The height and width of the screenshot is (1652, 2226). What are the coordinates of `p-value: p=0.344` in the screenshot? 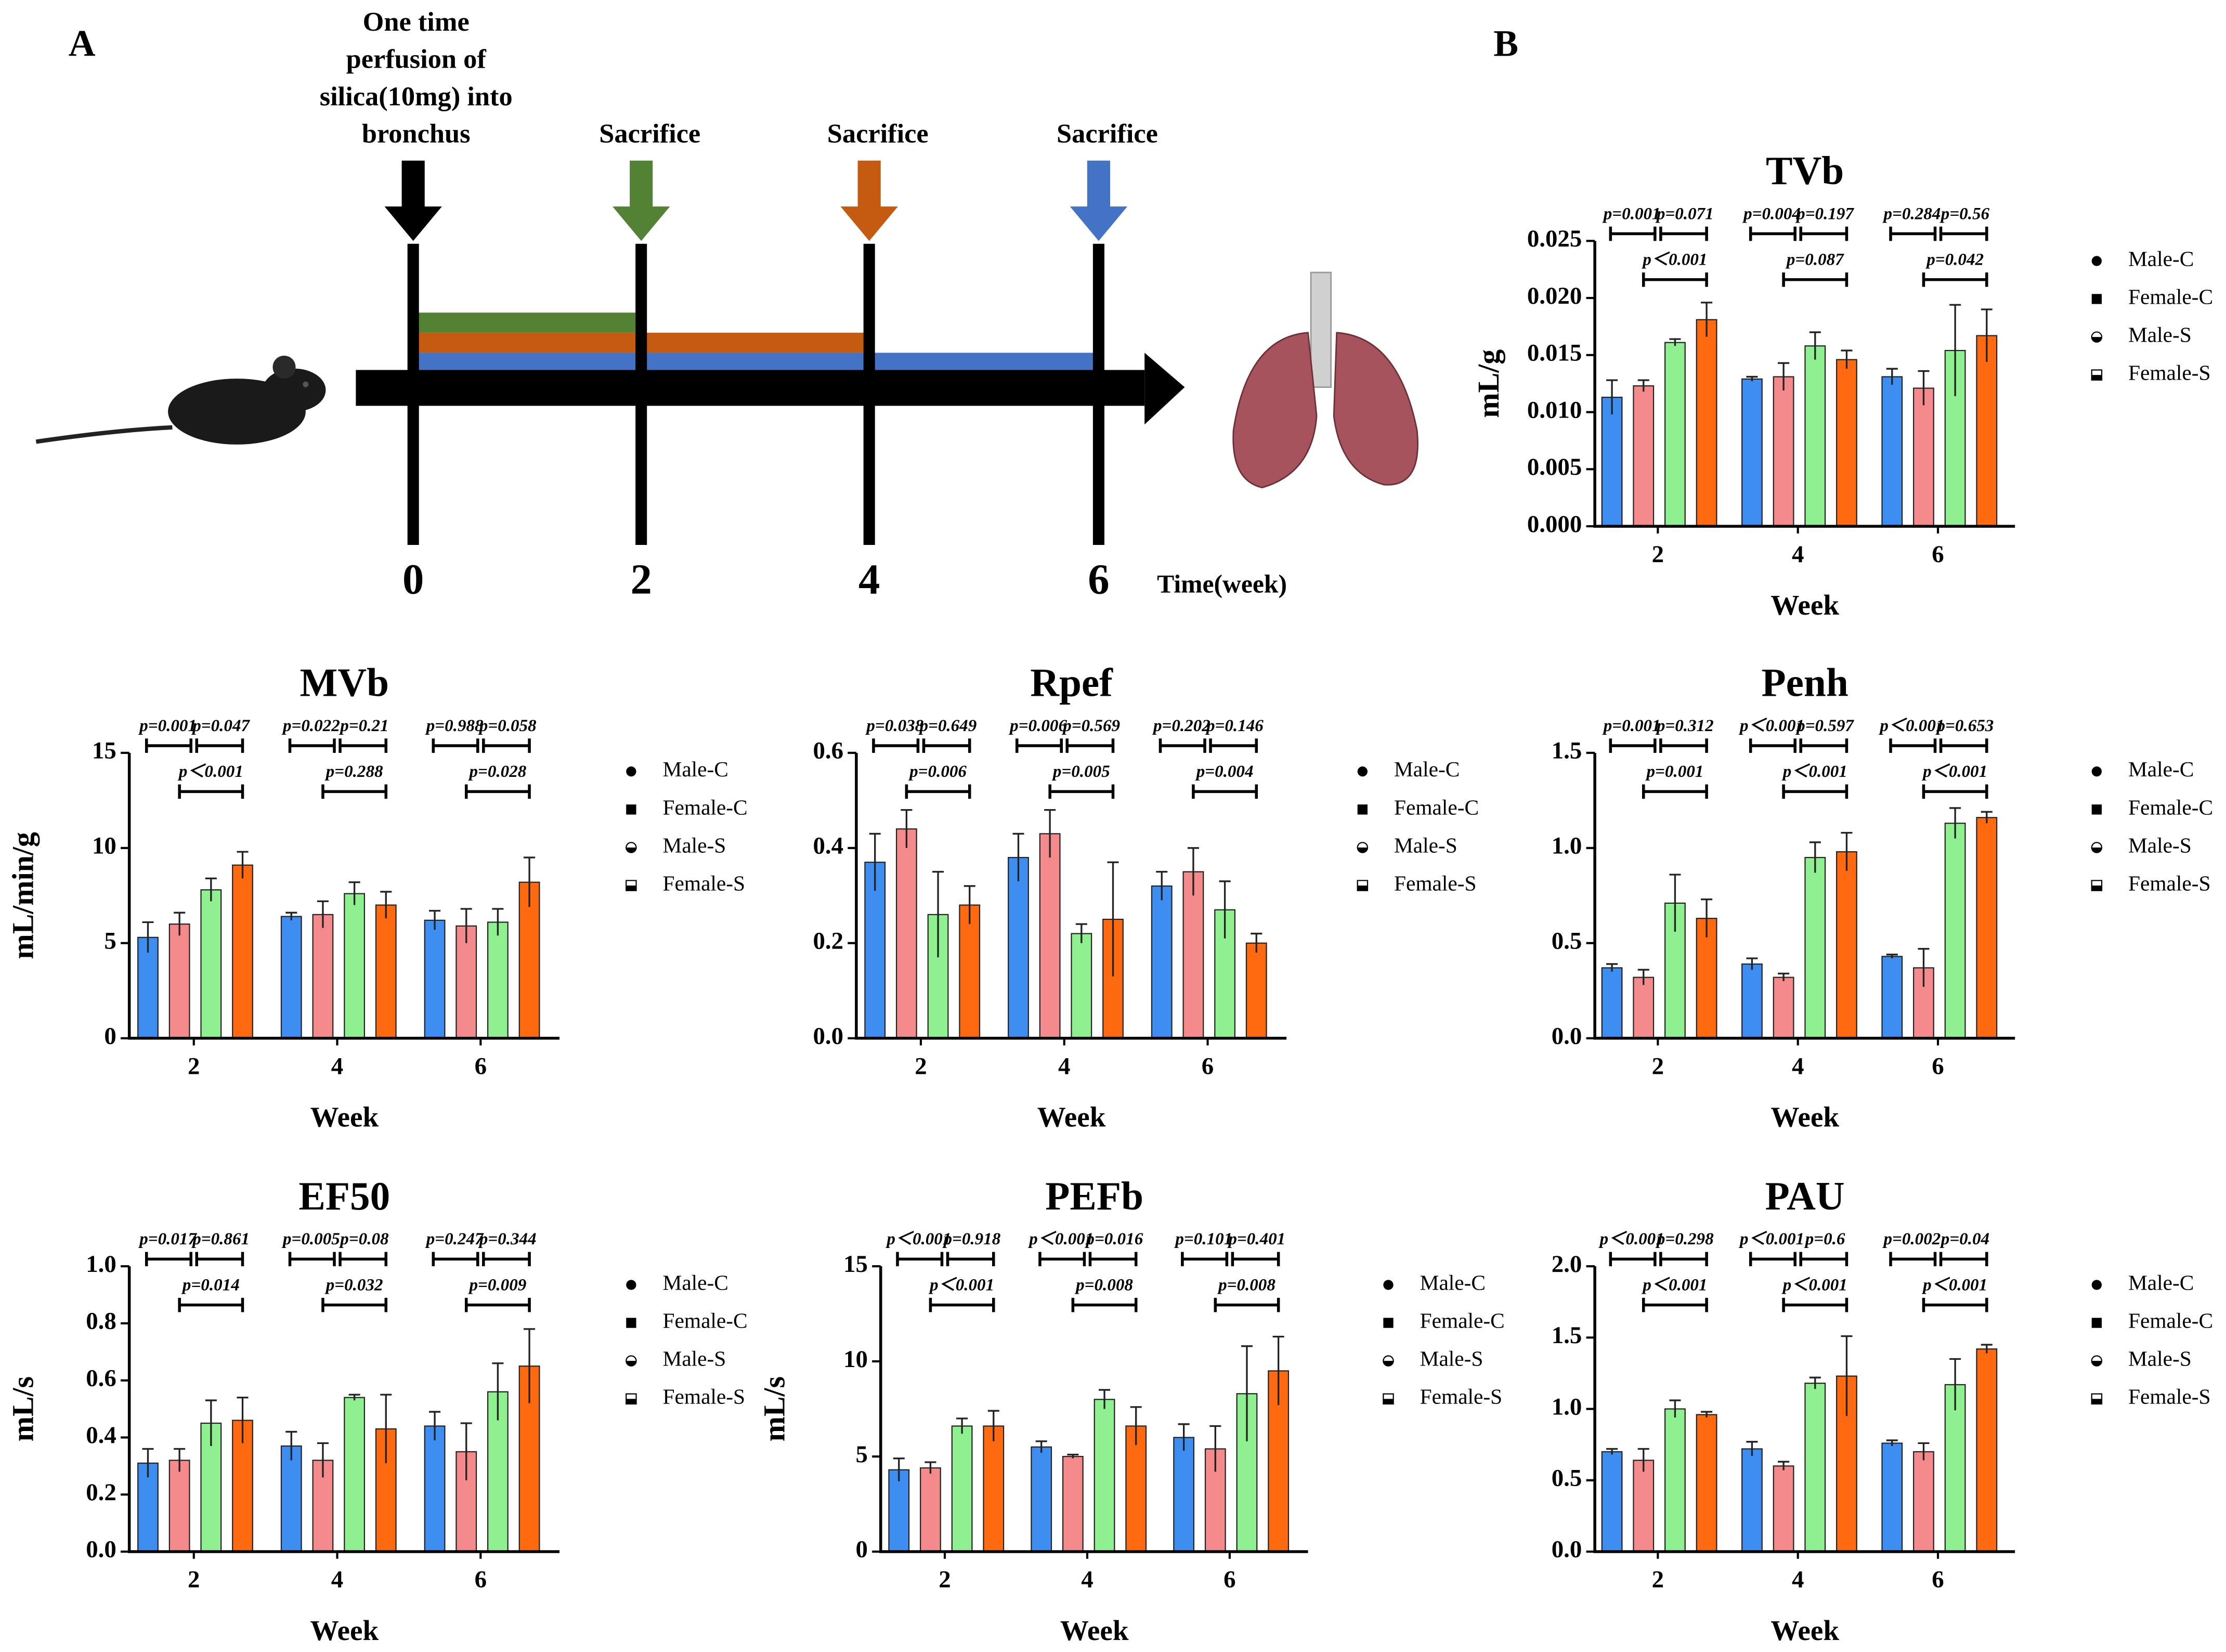 It's located at (507, 1239).